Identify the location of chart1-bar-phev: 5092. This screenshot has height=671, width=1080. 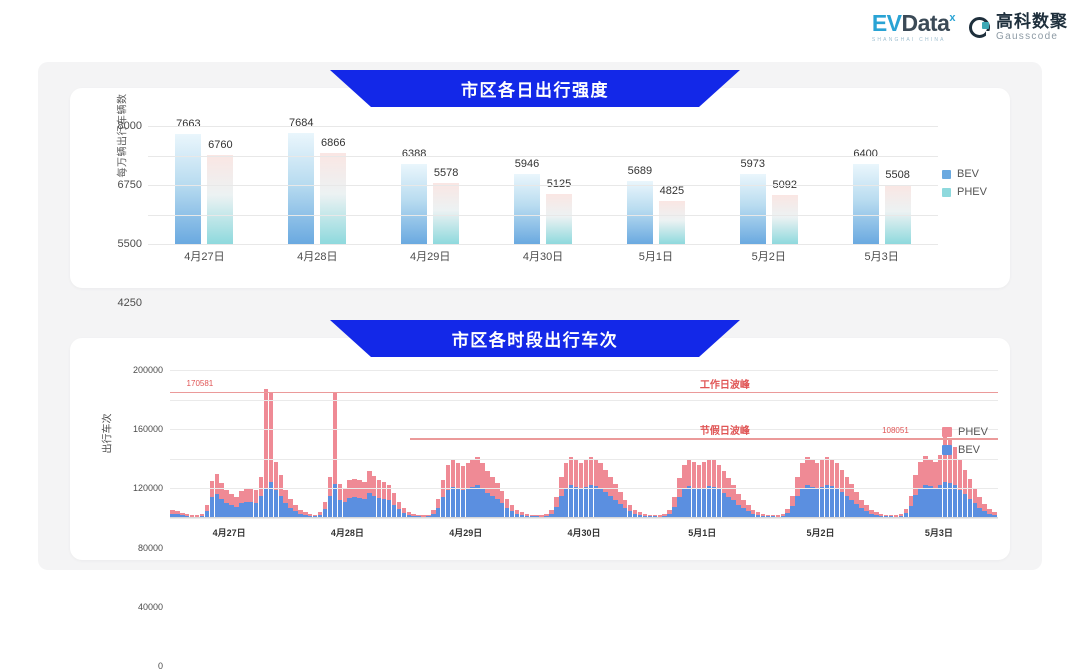
(784, 211).